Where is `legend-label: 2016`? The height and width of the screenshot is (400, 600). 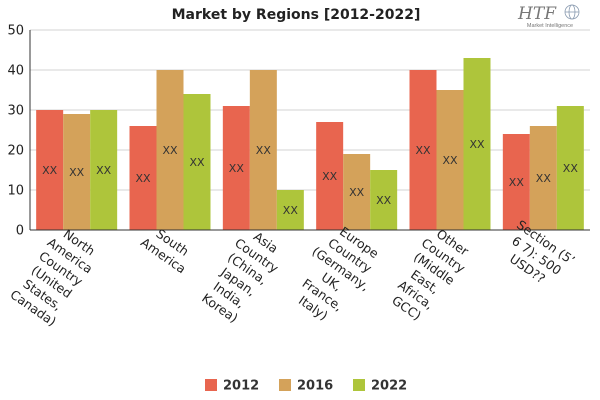
legend-label: 2016 is located at coordinates (315, 386).